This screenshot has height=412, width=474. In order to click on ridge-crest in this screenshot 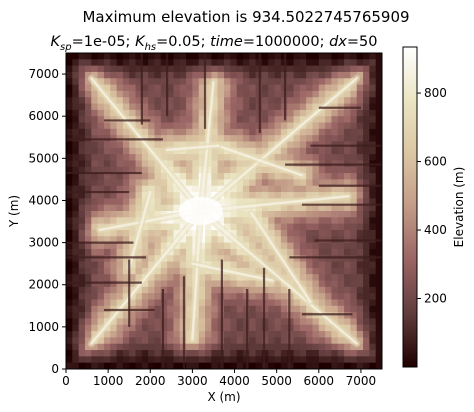, I will do `click(274, 204)`.